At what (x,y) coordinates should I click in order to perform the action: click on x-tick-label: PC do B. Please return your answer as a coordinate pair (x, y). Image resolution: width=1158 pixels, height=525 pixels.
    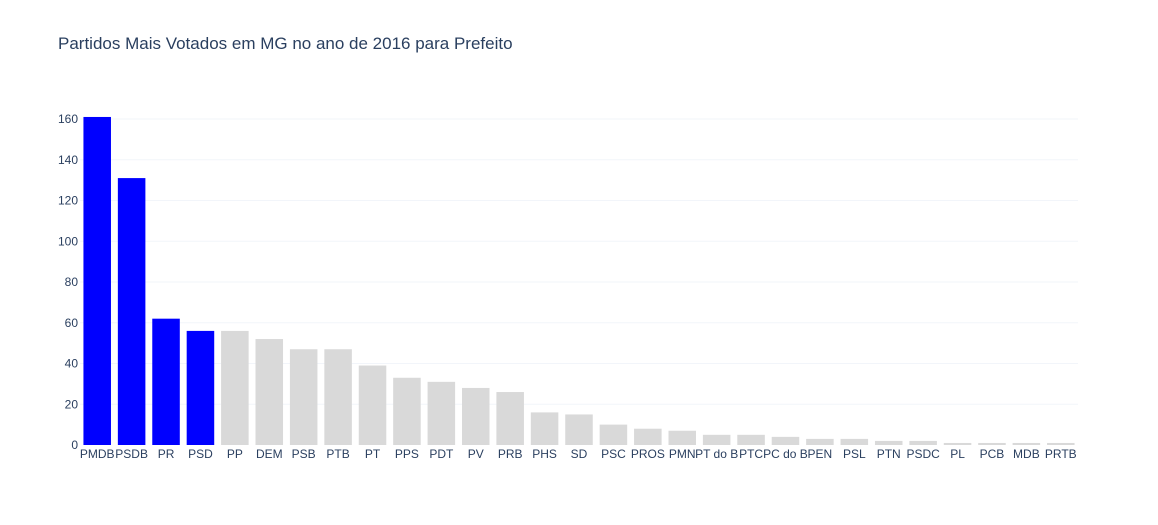
    Looking at the image, I should click on (785, 454).